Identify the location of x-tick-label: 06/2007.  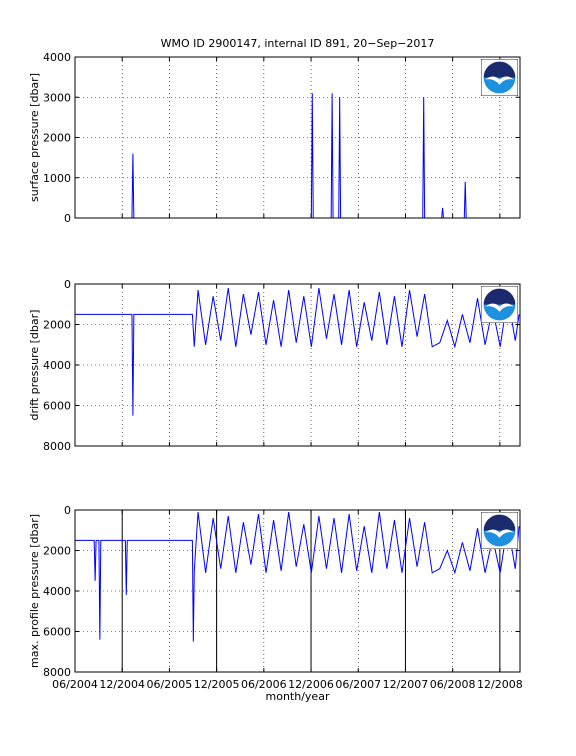
(358, 684).